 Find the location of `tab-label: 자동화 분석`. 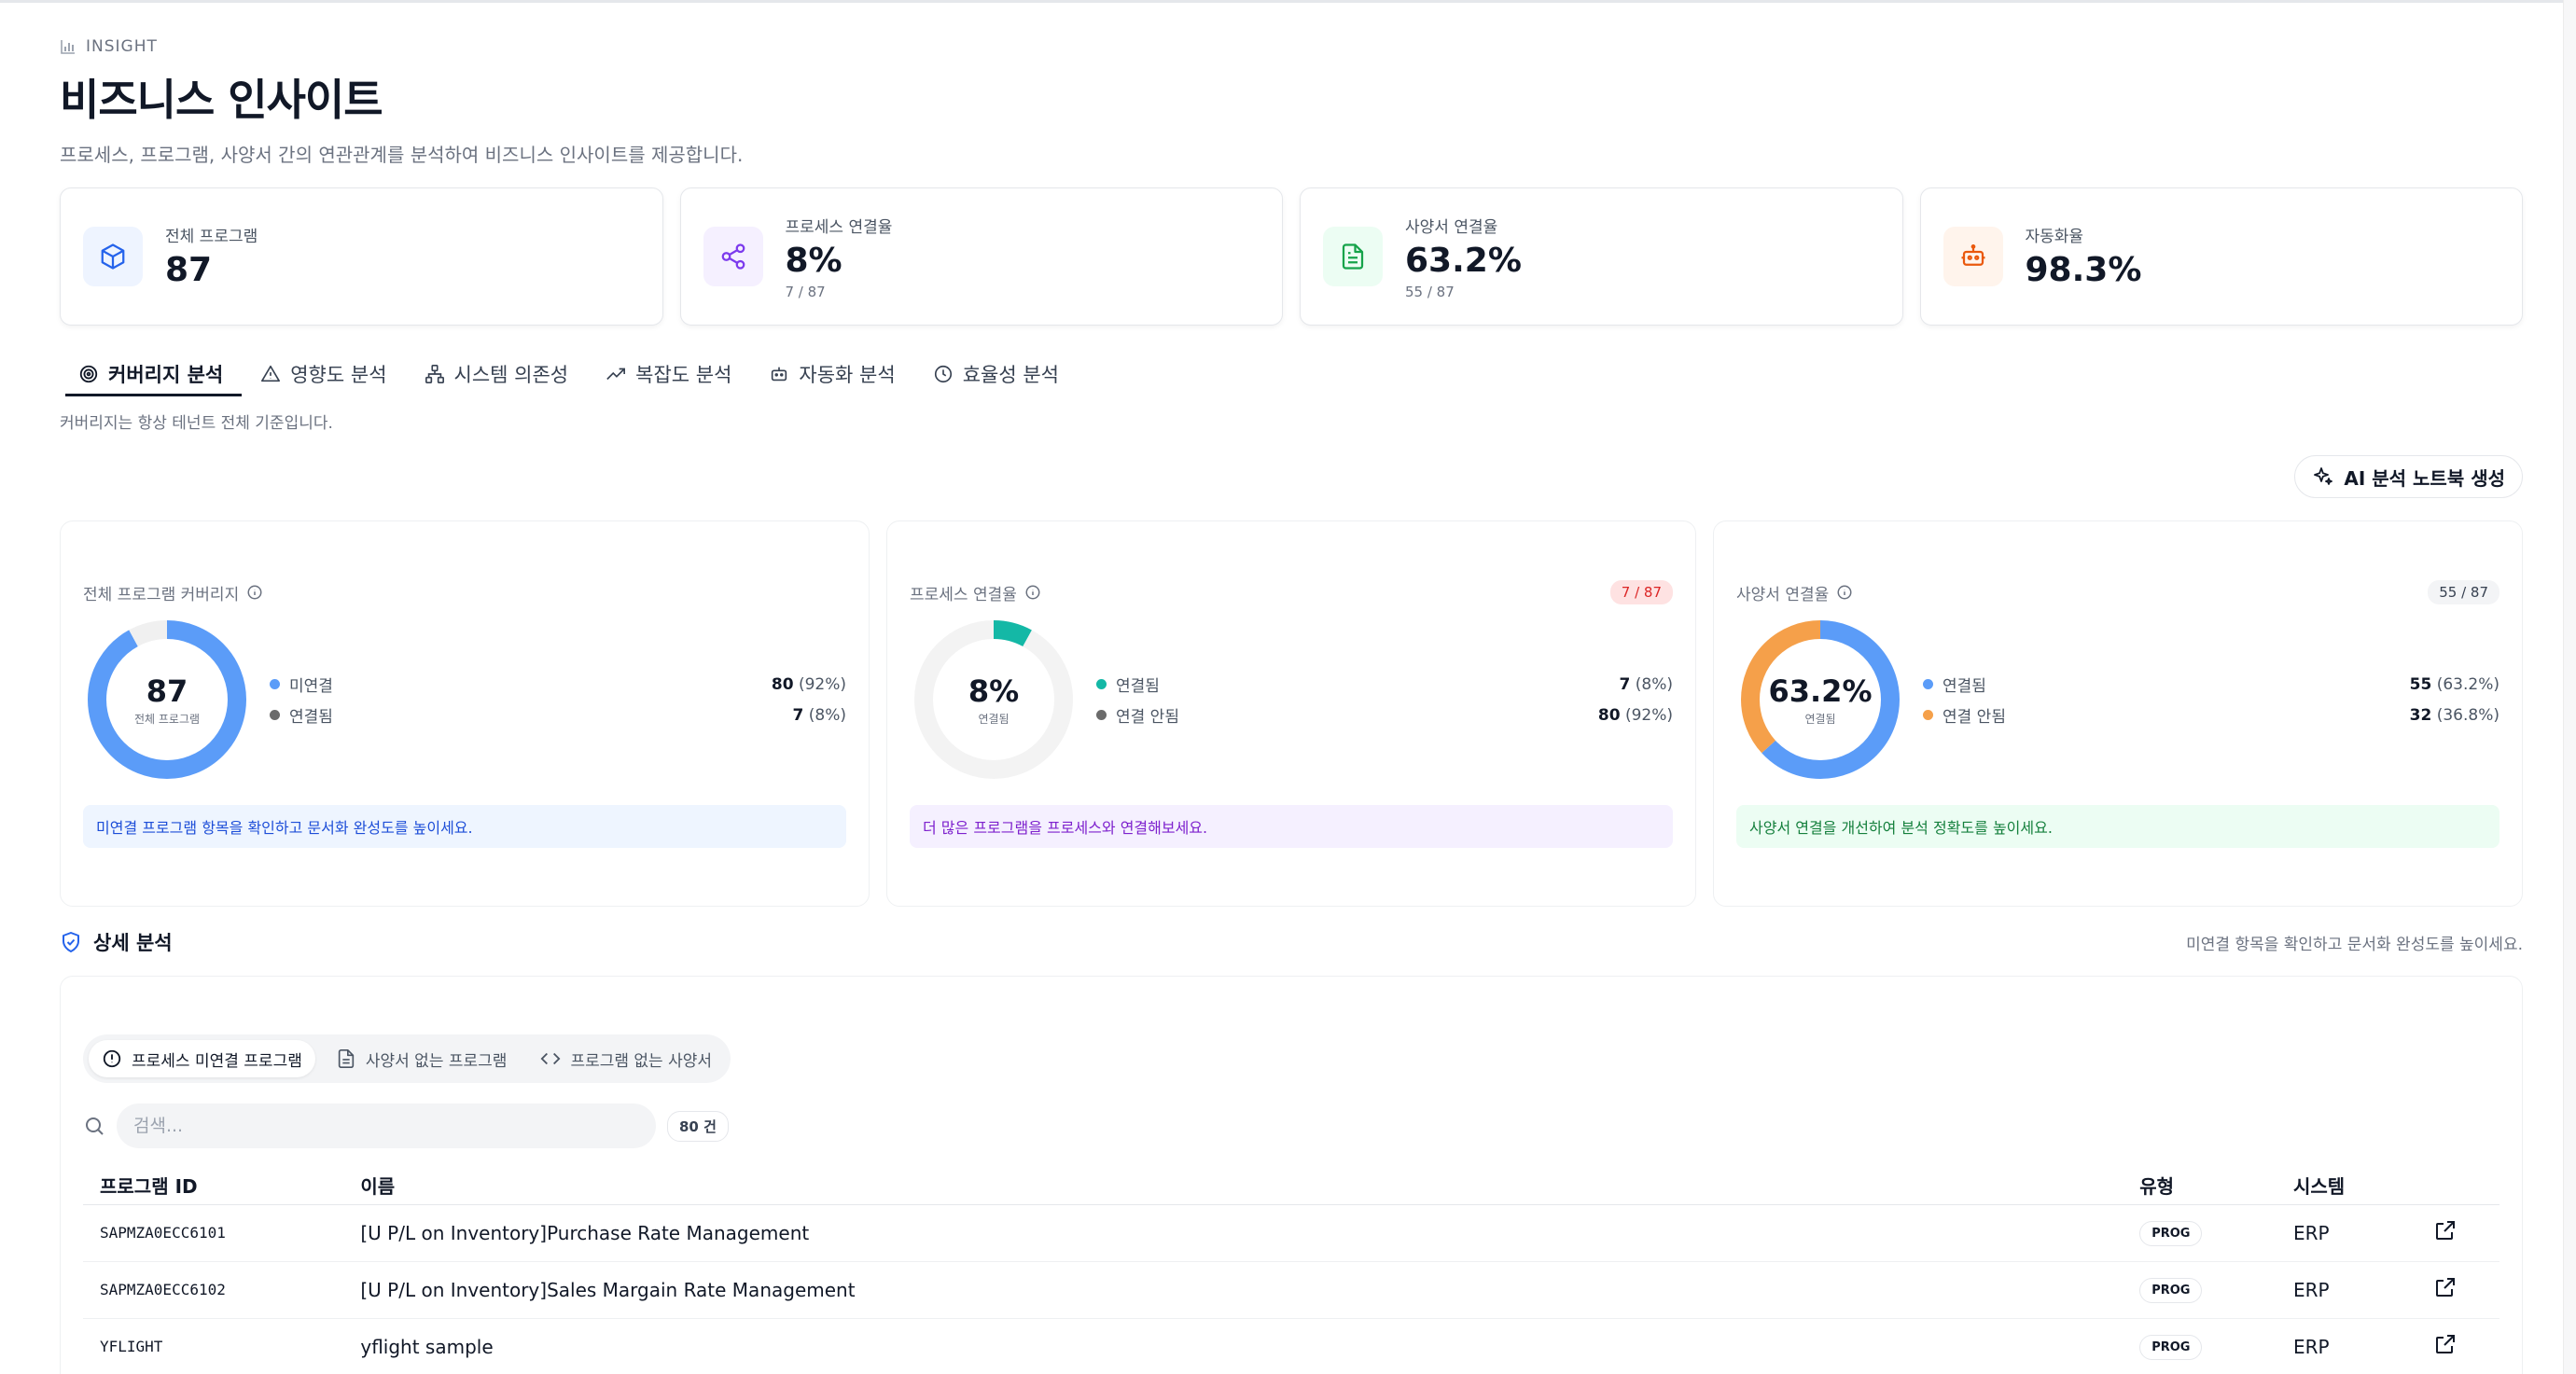

tab-label: 자동화 분석 is located at coordinates (847, 375).